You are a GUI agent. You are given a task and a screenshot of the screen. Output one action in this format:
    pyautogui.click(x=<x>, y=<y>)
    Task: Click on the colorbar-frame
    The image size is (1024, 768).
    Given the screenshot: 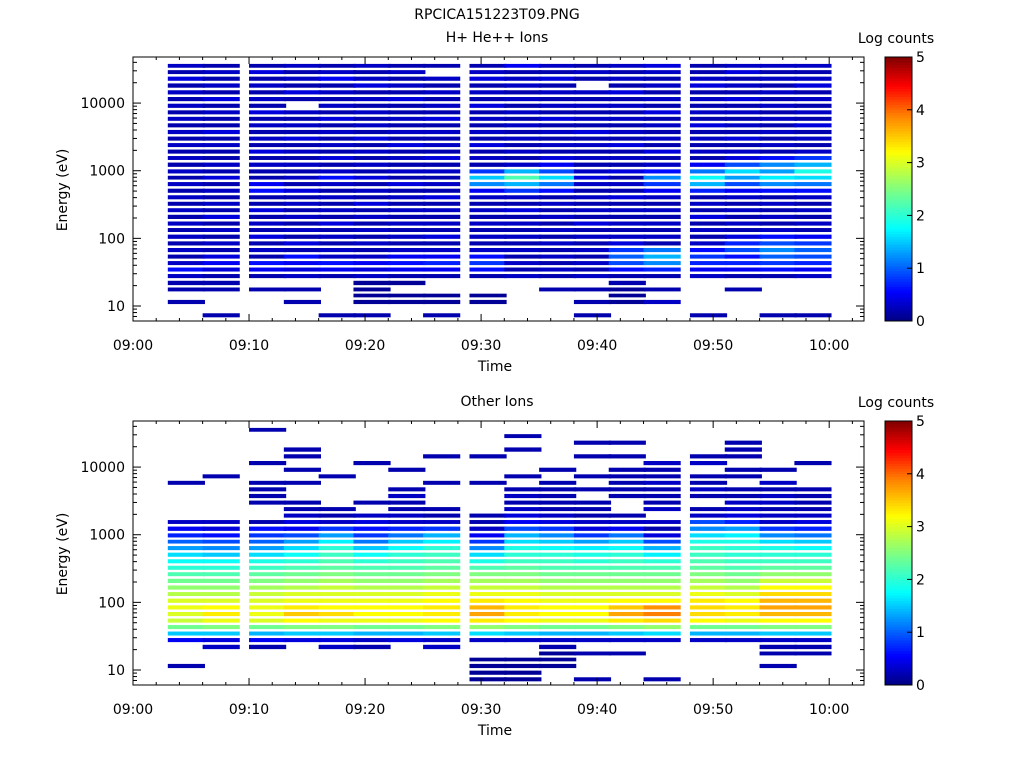 What is the action you would take?
    pyautogui.click(x=898, y=553)
    